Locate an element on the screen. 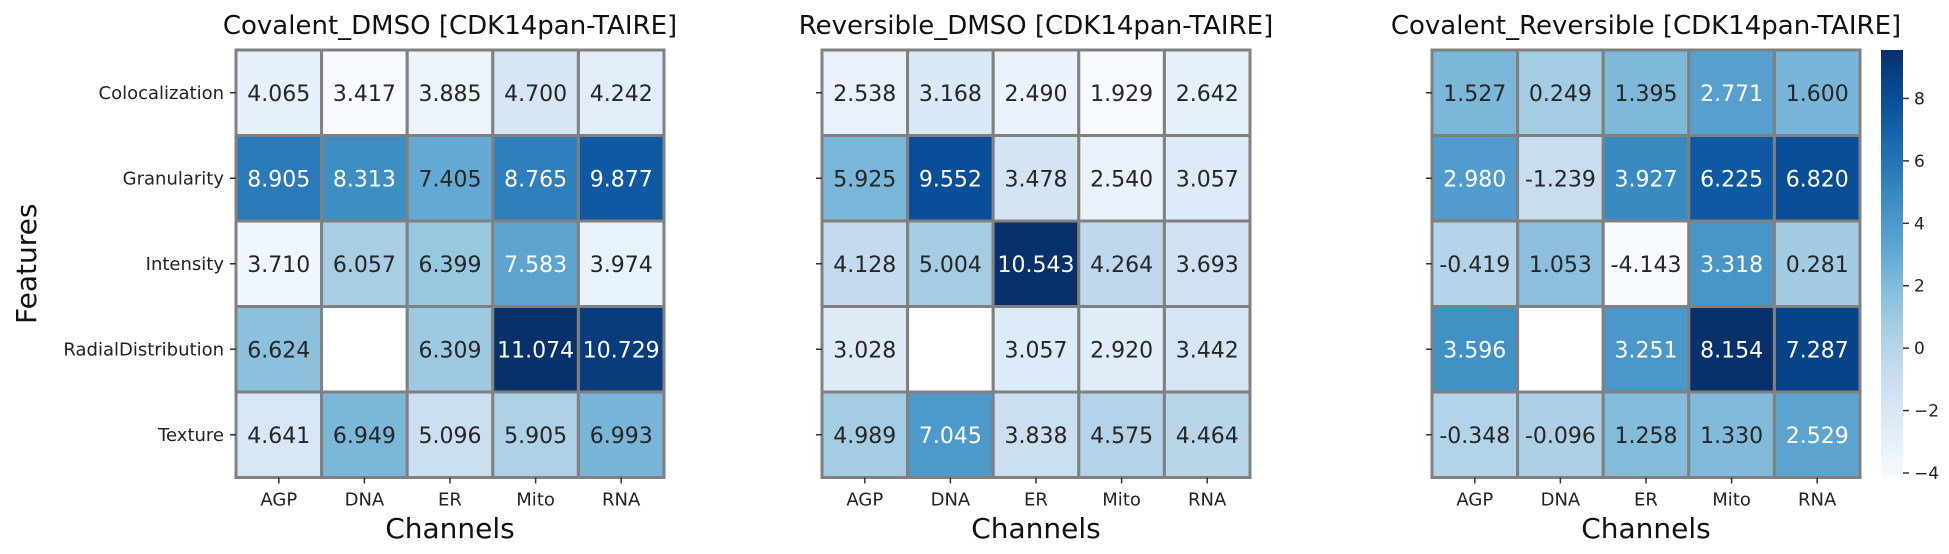 The width and height of the screenshot is (1949, 554). cell-value-label: 3.885 is located at coordinates (450, 94).